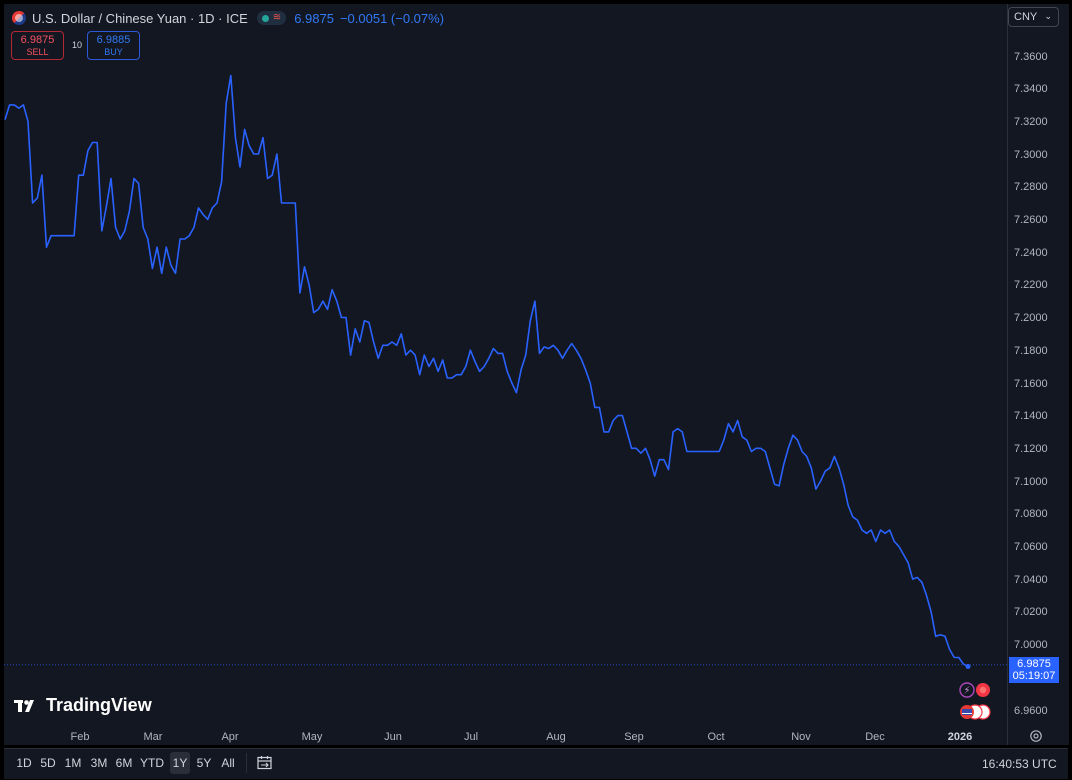 This screenshot has width=1072, height=780. I want to click on buy-button: 6.9885 BUY, so click(113, 45).